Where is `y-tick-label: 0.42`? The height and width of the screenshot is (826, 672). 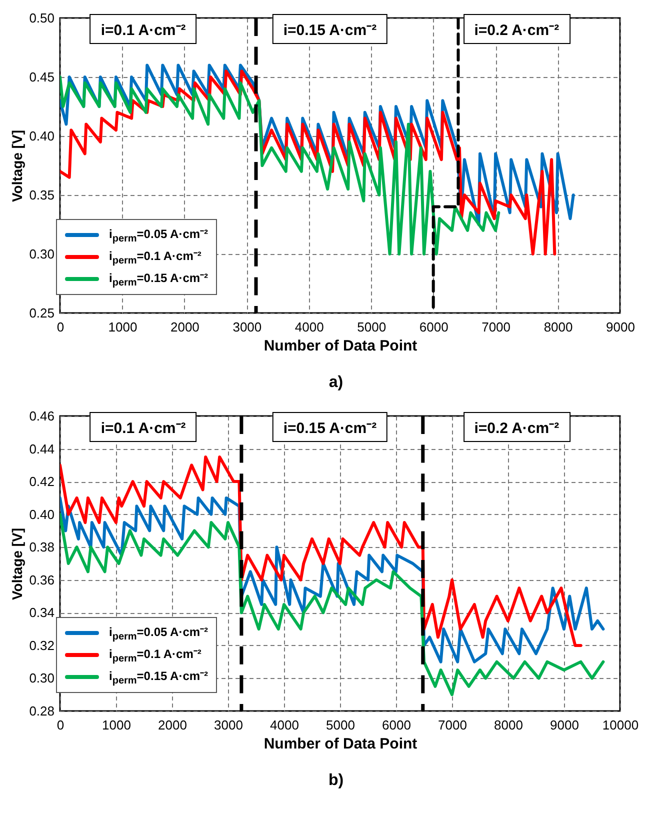 y-tick-label: 0.42 is located at coordinates (41, 482).